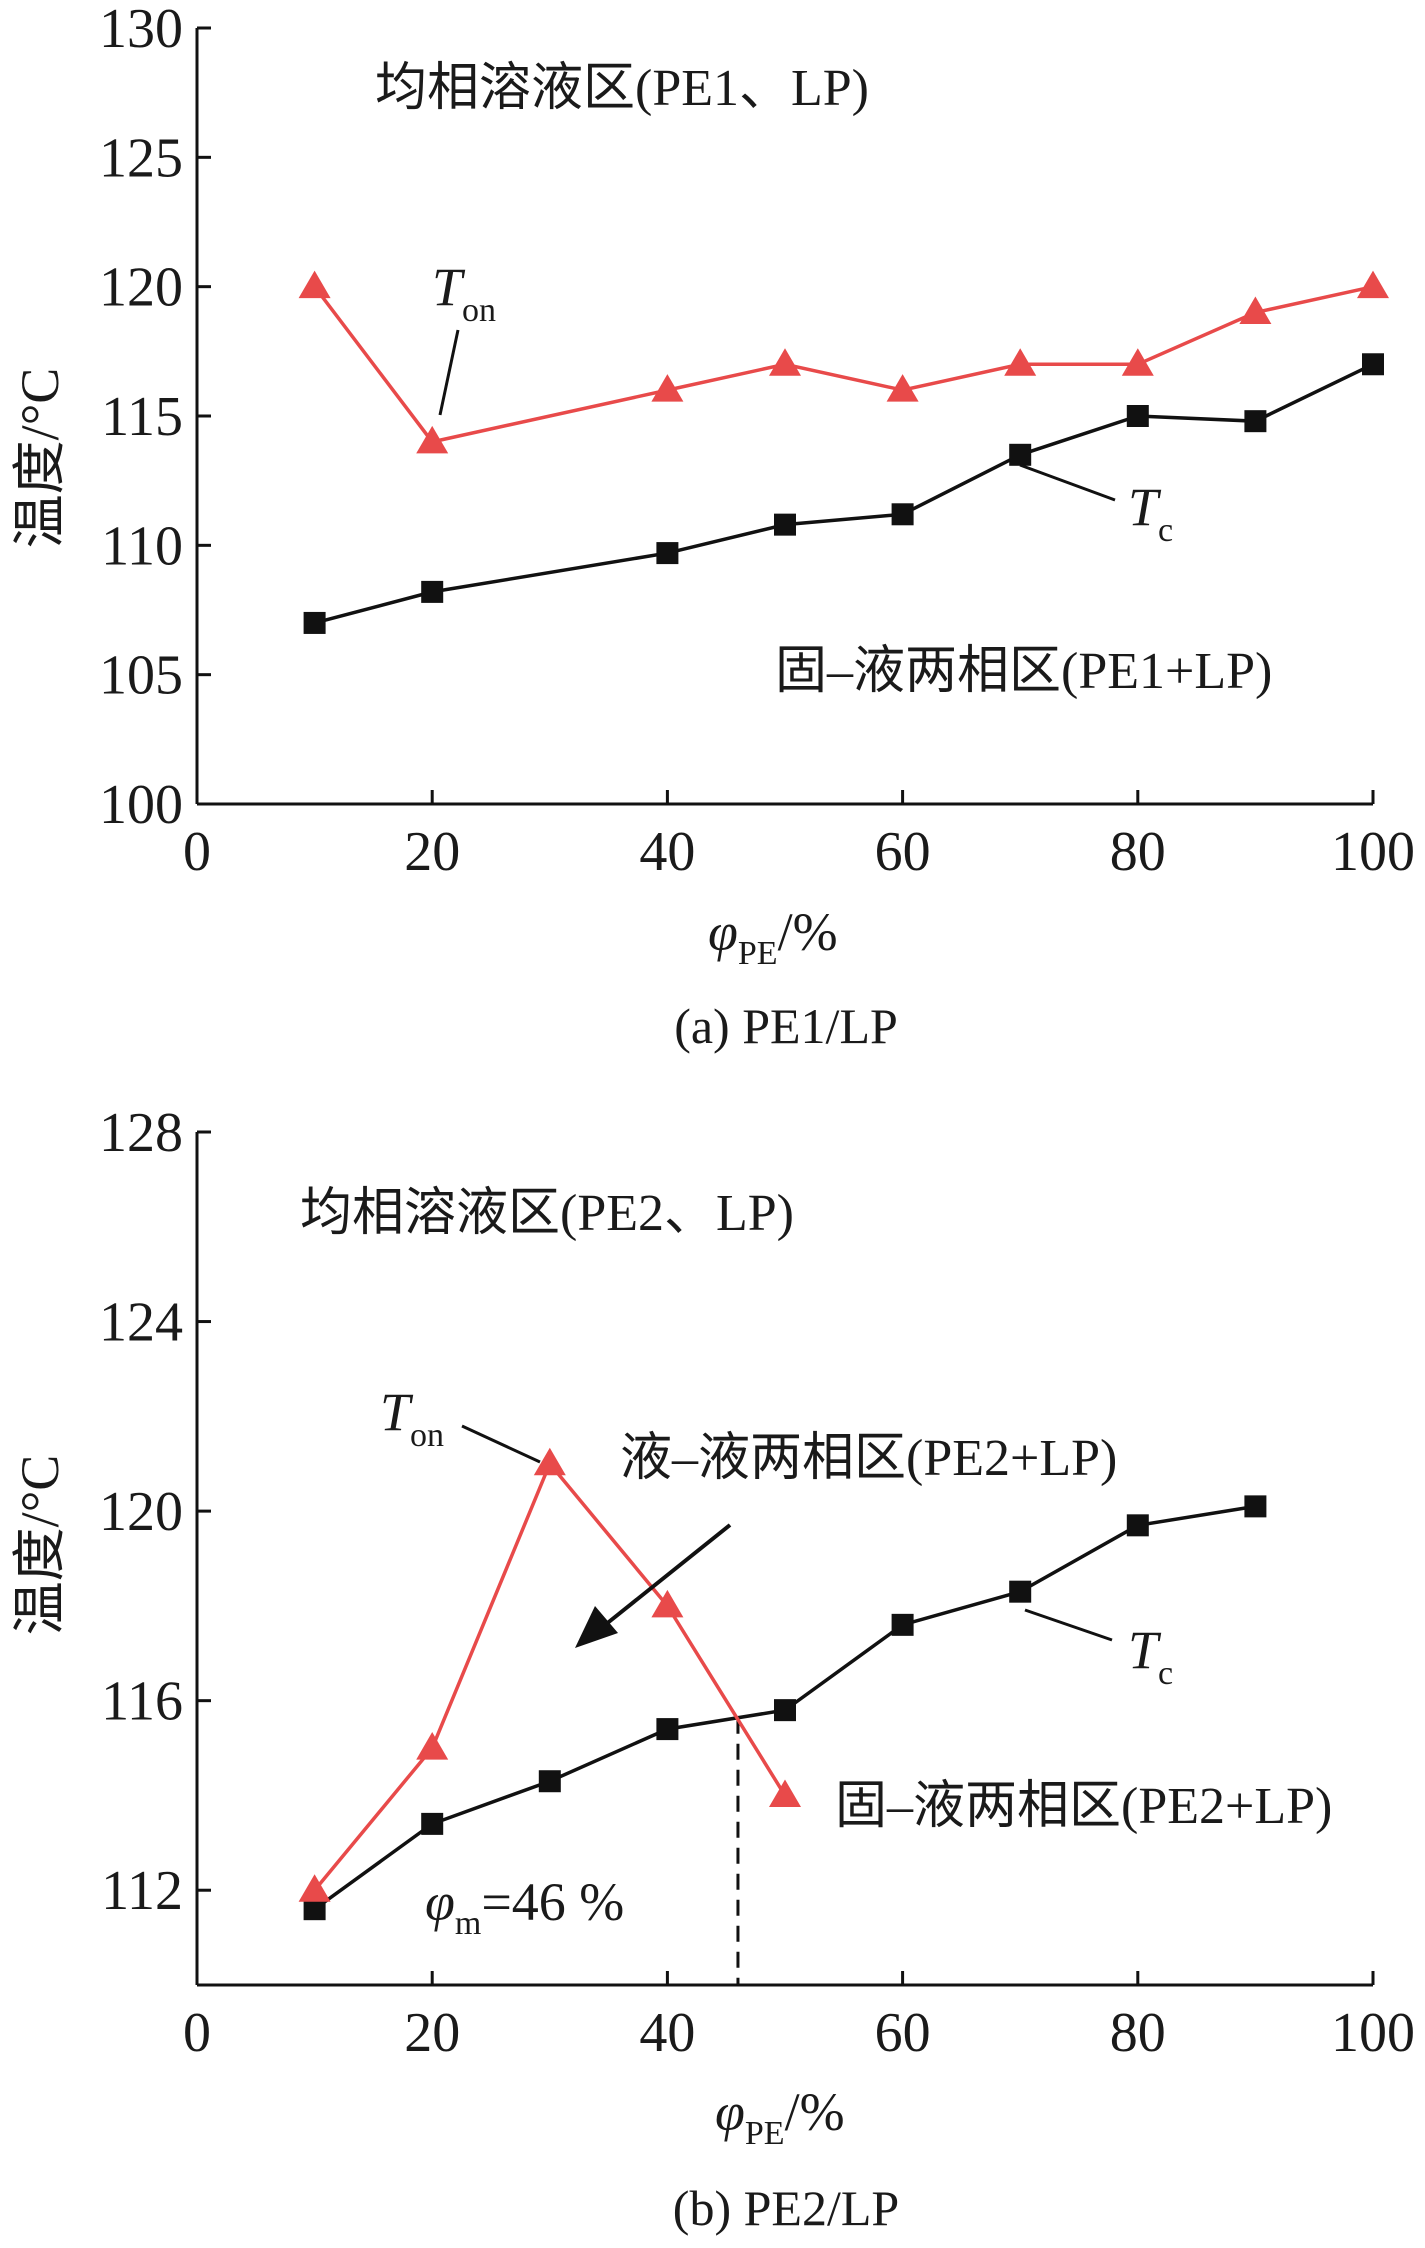 This screenshot has height=2248, width=1425. What do you see at coordinates (1068, 1625) in the screenshot?
I see `chart-b-tc-leader` at bounding box center [1068, 1625].